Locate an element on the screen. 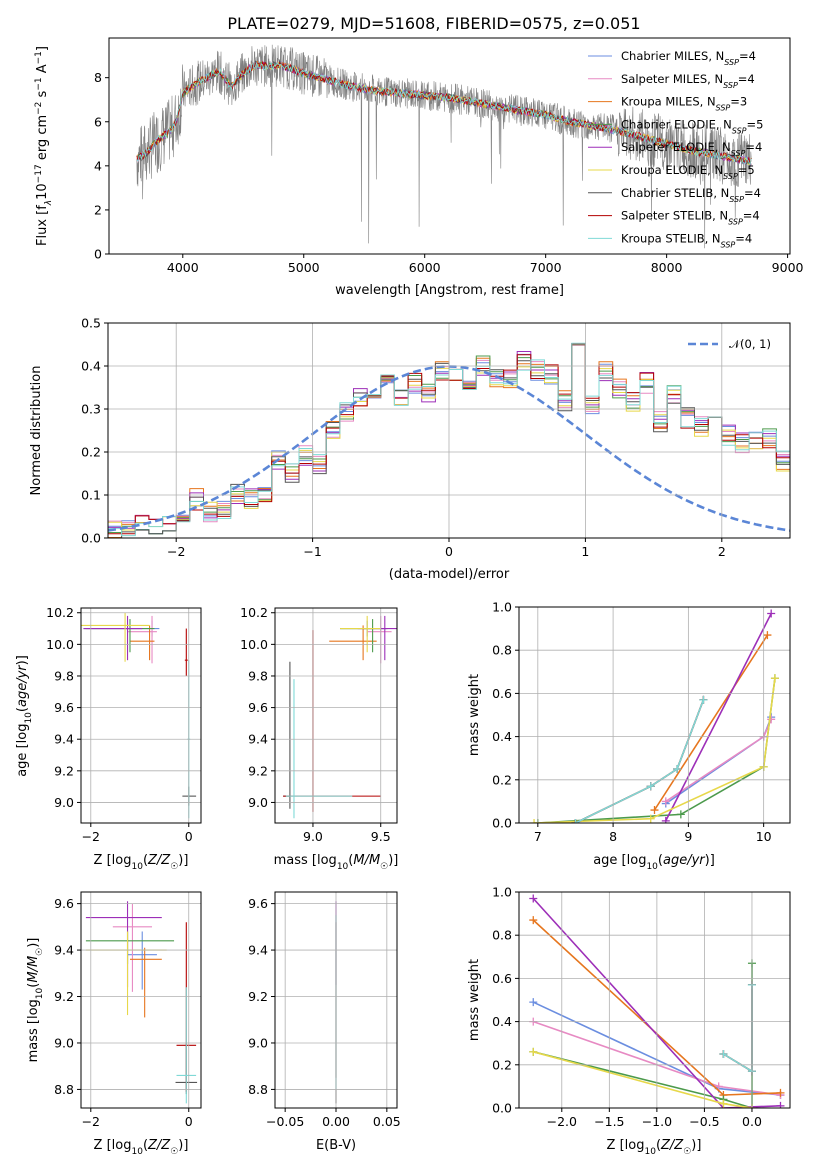 Image resolution: width=819 pixels, height=1170 pixels. spectrum-legend-label-part: Kroupa STELIB, N is located at coordinates (671, 238).